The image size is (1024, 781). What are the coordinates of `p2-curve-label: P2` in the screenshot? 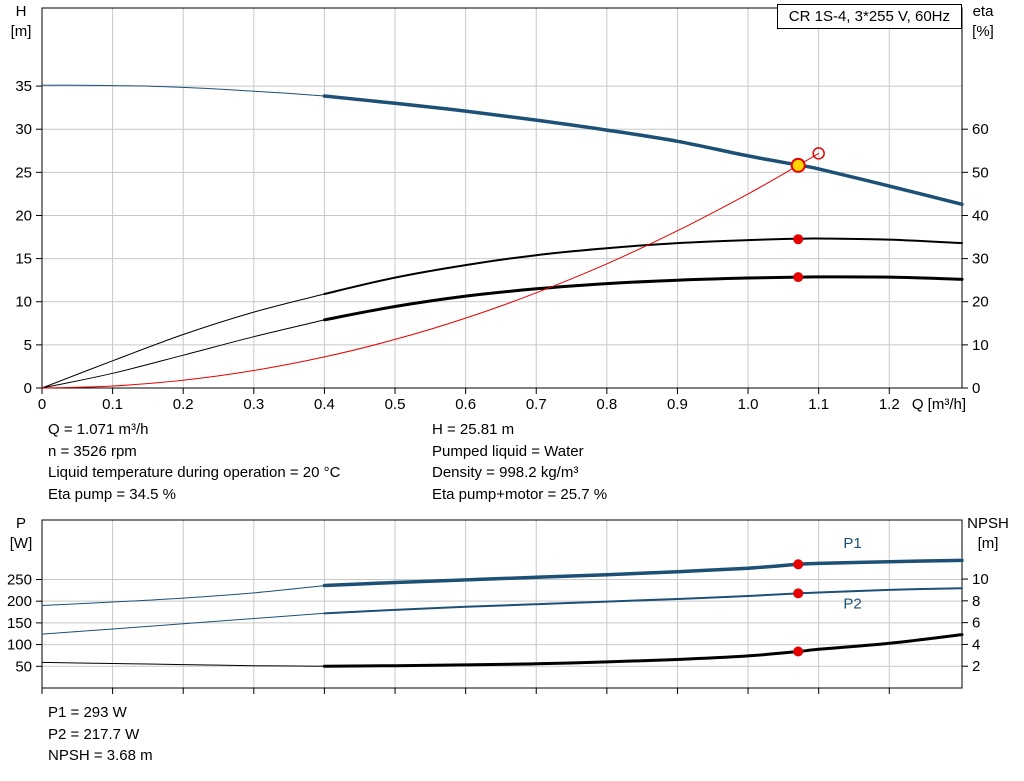 It's located at (852, 604).